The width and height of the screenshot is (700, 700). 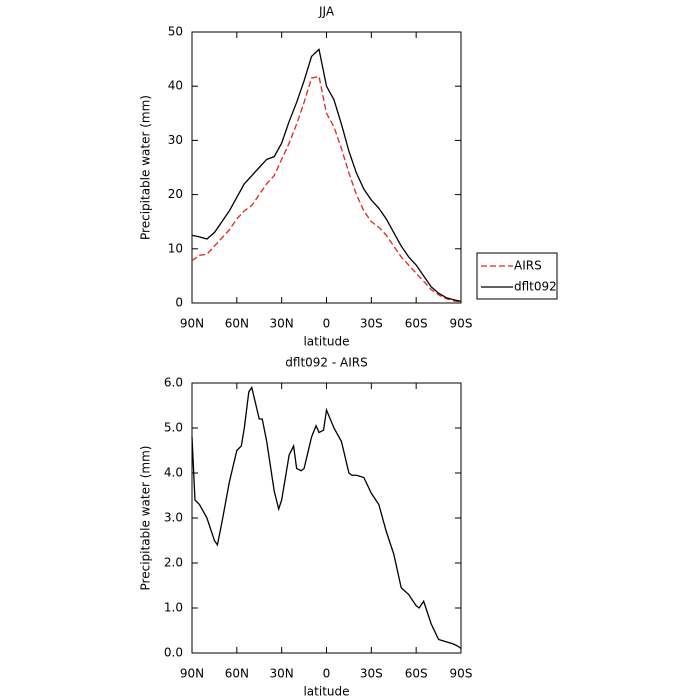 What do you see at coordinates (173, 473) in the screenshot?
I see `y-tick-label: 4.0` at bounding box center [173, 473].